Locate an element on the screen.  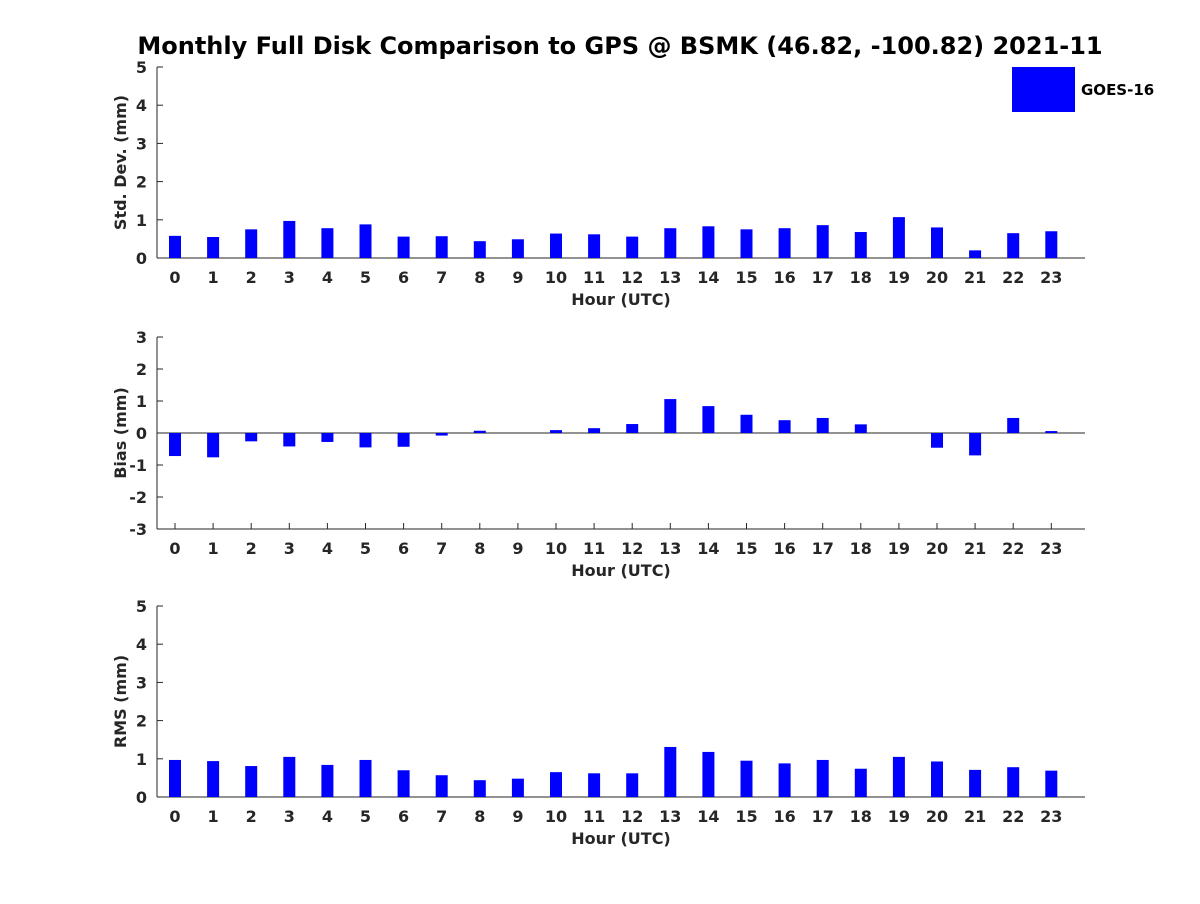
bias-x-tick-label: 1 is located at coordinates (213, 548).